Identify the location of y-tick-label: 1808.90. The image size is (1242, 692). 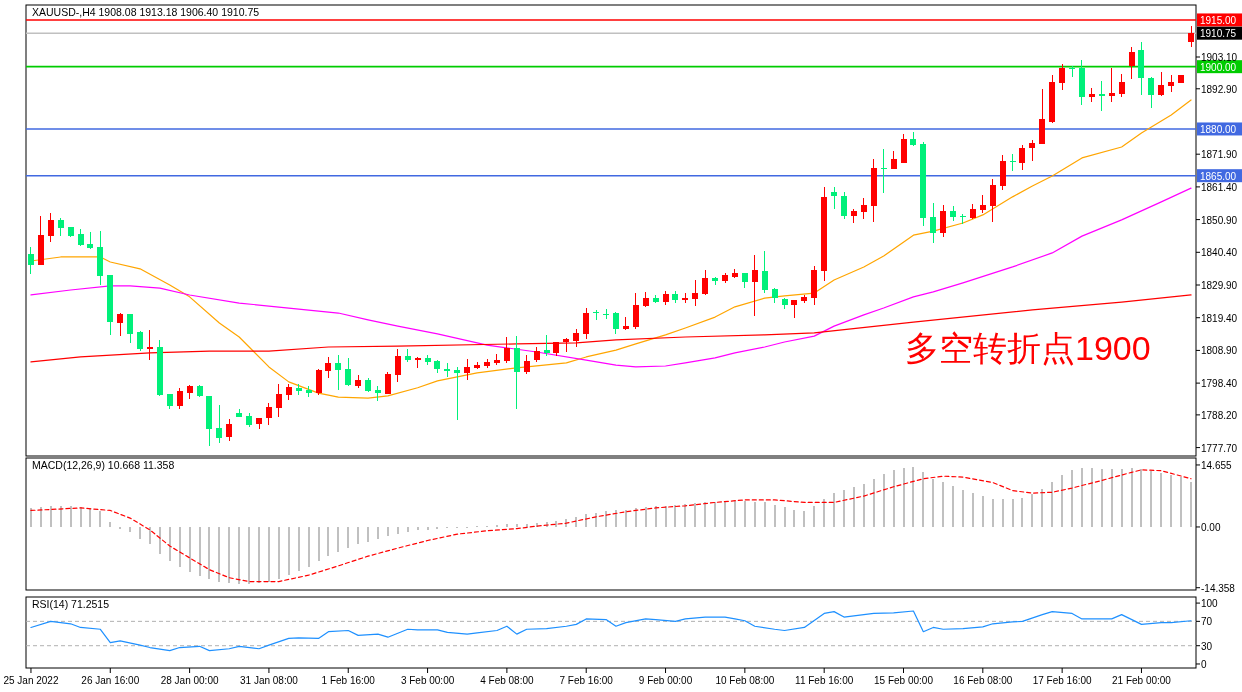
(1219, 351).